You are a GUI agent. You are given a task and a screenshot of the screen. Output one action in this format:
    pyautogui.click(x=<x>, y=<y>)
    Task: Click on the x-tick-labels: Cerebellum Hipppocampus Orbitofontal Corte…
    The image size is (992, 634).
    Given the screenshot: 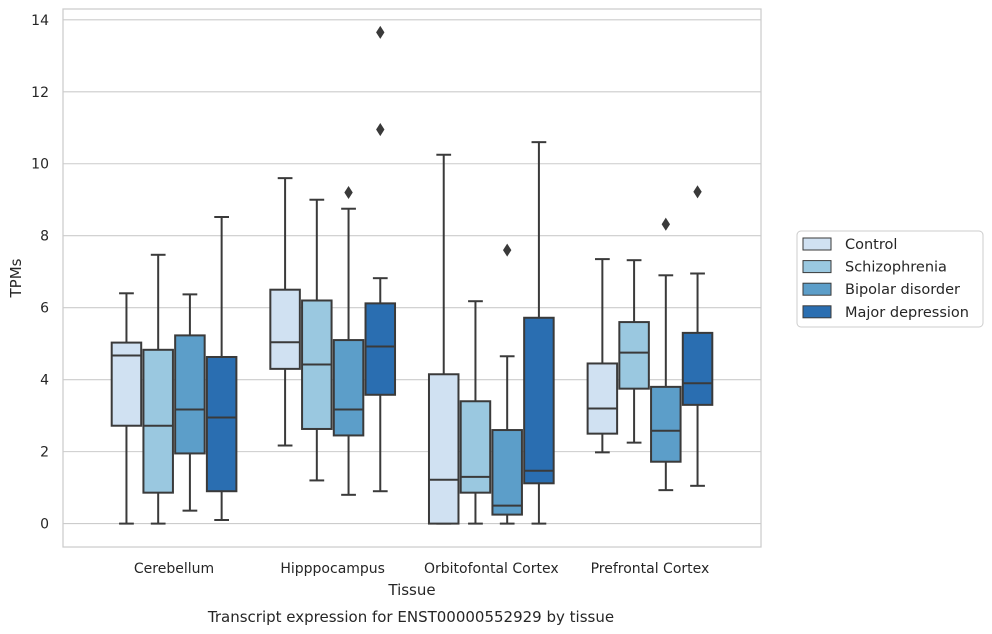 What is the action you would take?
    pyautogui.click(x=421, y=569)
    